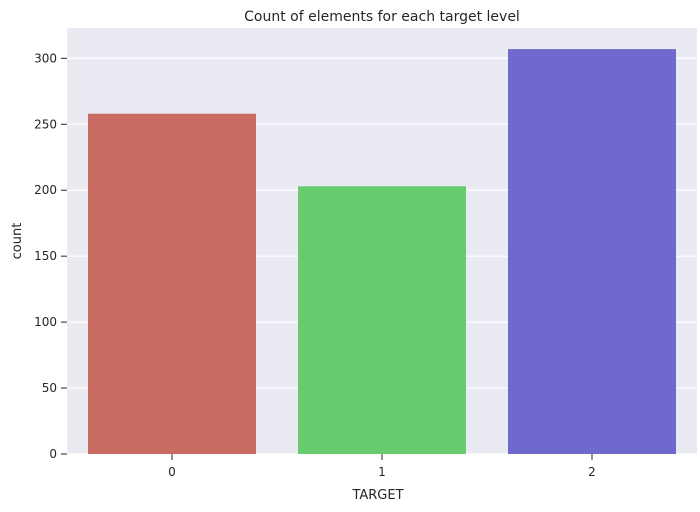 Image resolution: width=700 pixels, height=512 pixels. I want to click on y-tick-label-0: 0, so click(53, 454).